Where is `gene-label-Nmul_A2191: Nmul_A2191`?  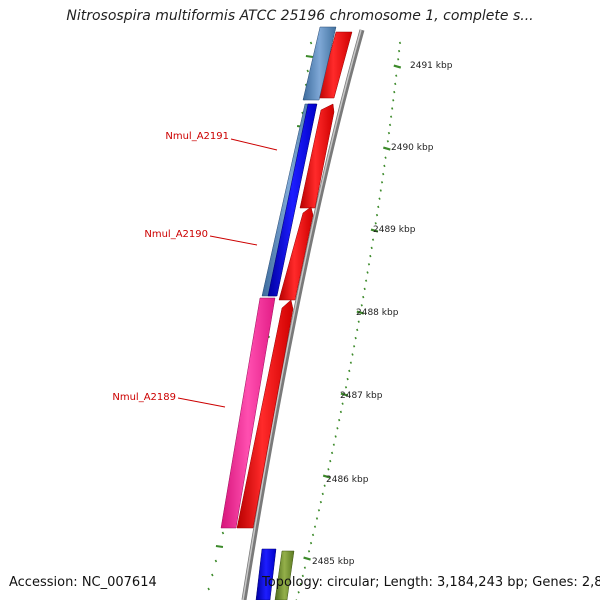 gene-label-Nmul_A2191: Nmul_A2191 is located at coordinates (221, 141).